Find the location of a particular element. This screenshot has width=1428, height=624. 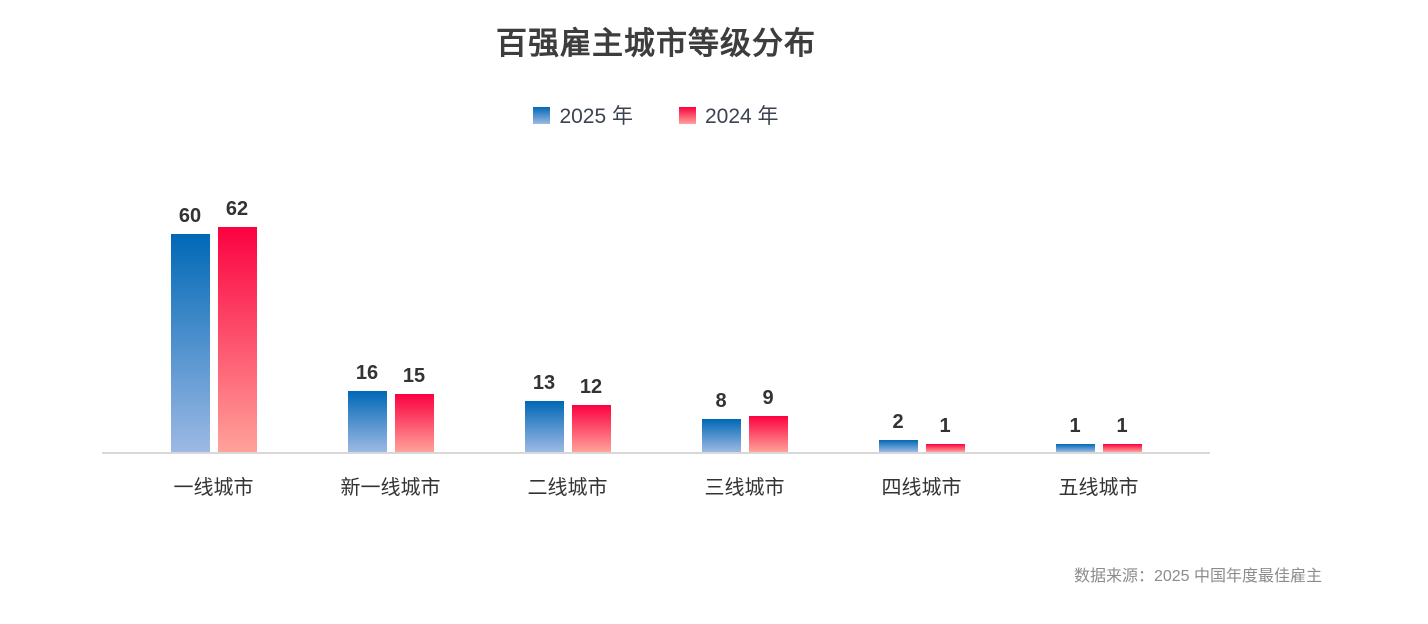

bar-value-label: 2 is located at coordinates (898, 422).